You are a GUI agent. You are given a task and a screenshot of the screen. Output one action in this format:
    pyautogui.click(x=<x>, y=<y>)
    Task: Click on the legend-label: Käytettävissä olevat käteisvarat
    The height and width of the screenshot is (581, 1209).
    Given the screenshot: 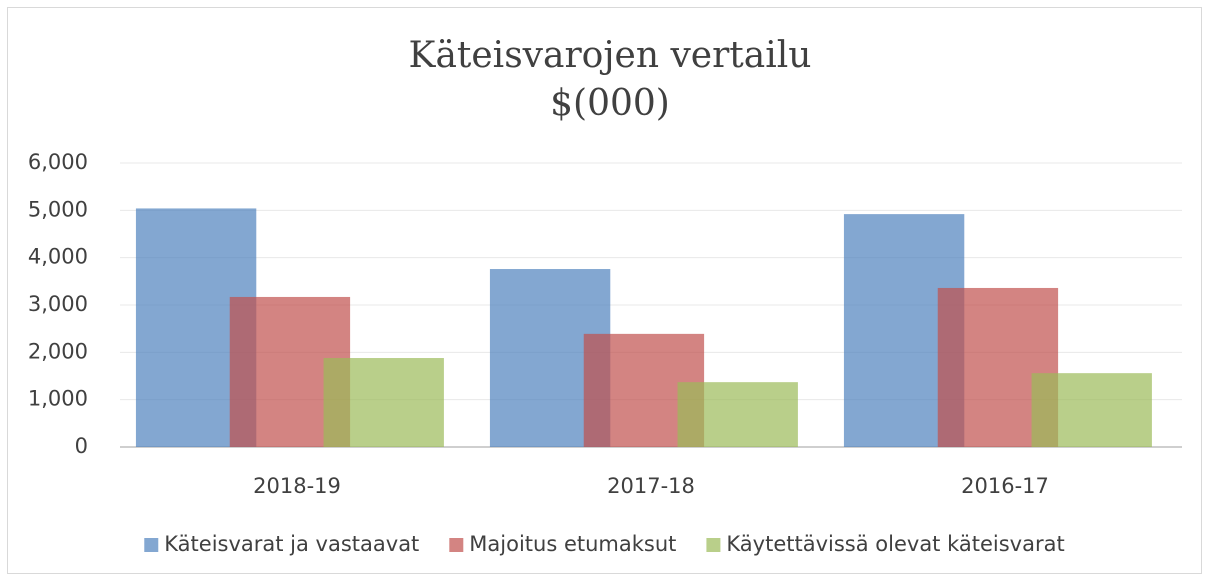 What is the action you would take?
    pyautogui.click(x=895, y=544)
    